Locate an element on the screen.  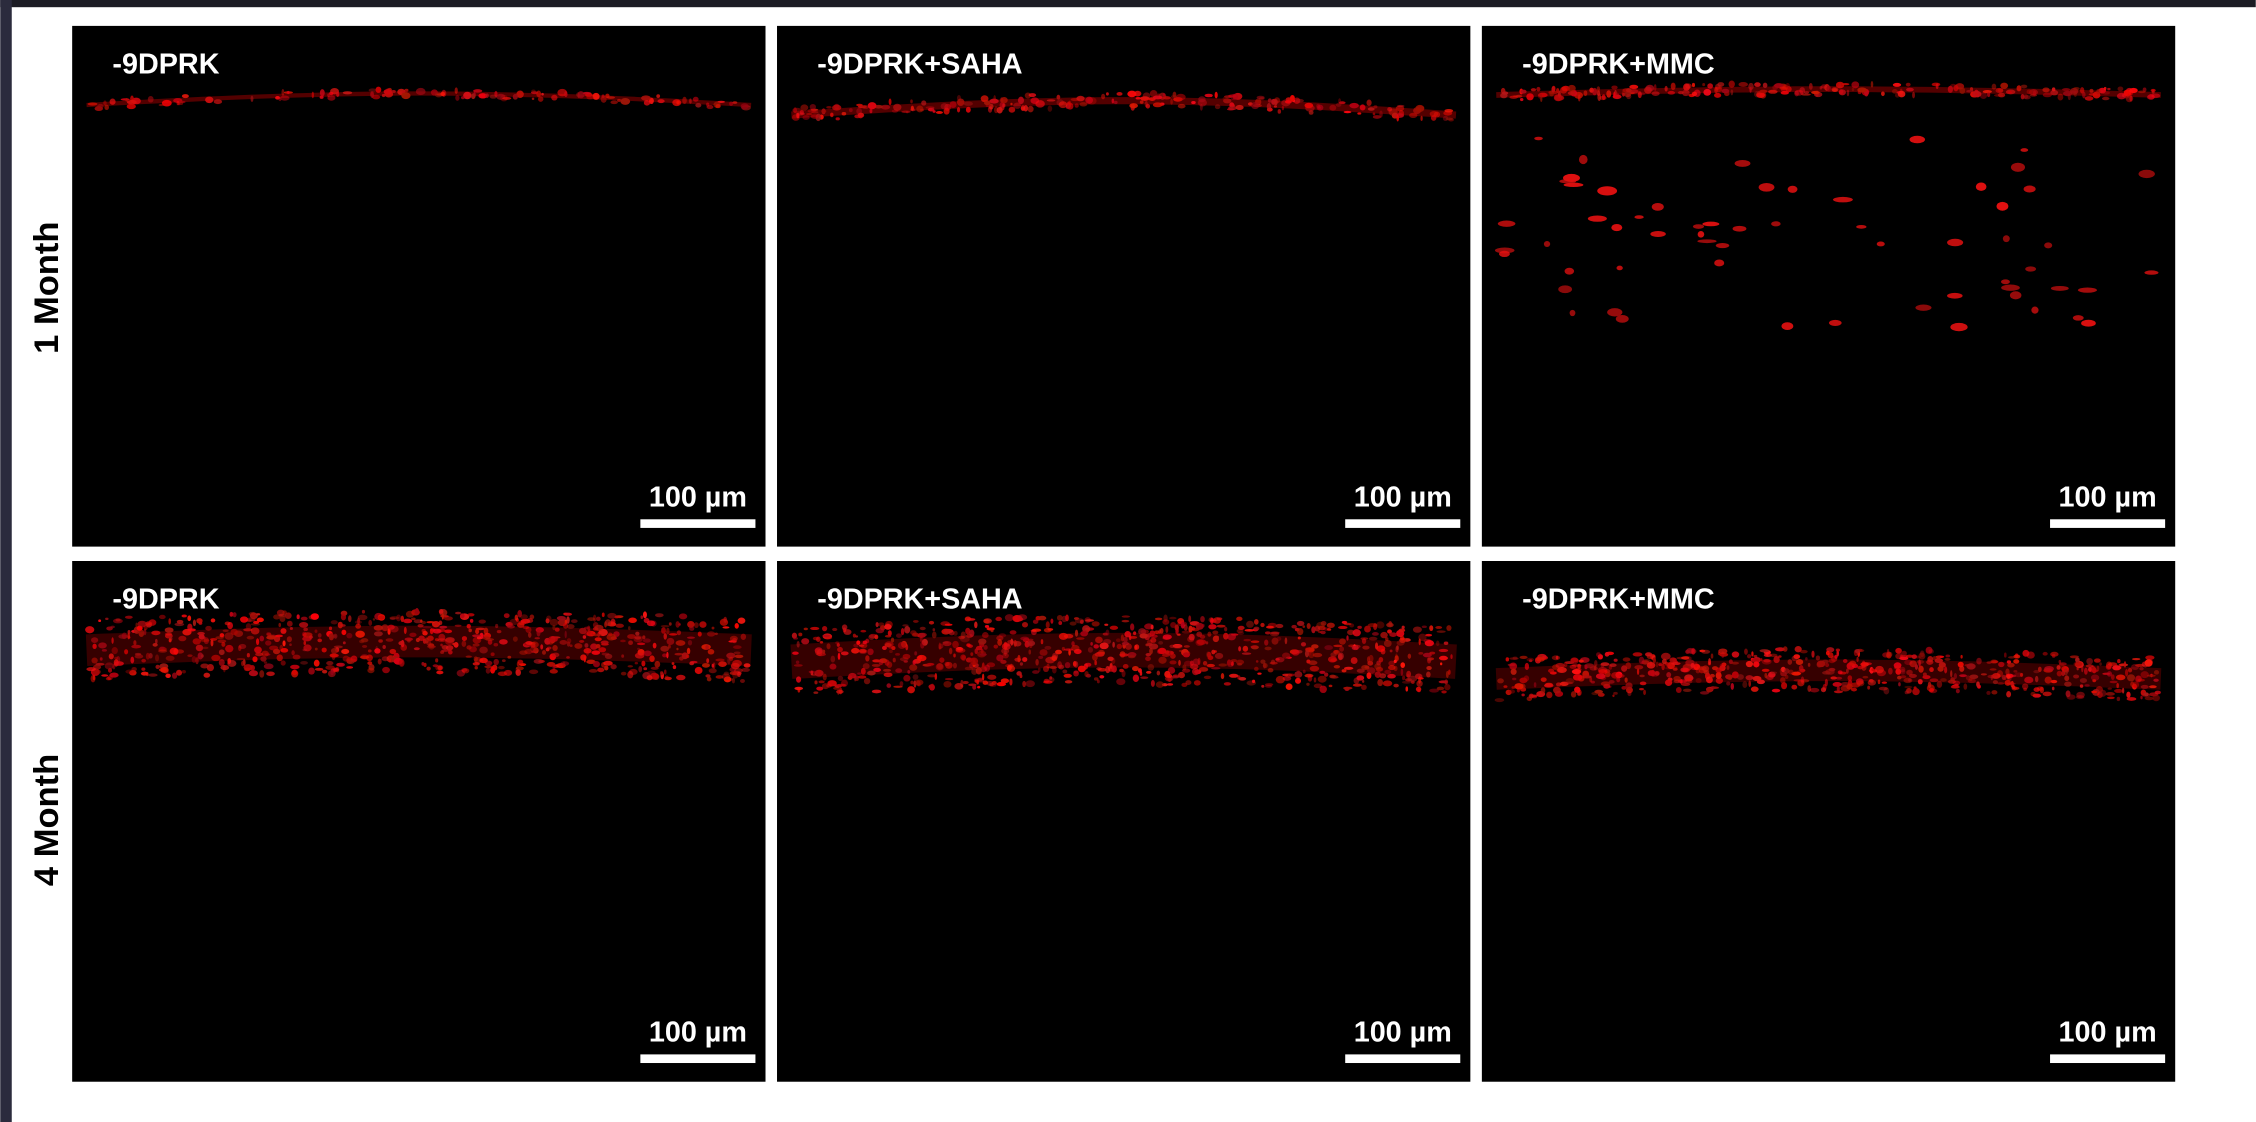
scale-bar is located at coordinates (698, 1059).